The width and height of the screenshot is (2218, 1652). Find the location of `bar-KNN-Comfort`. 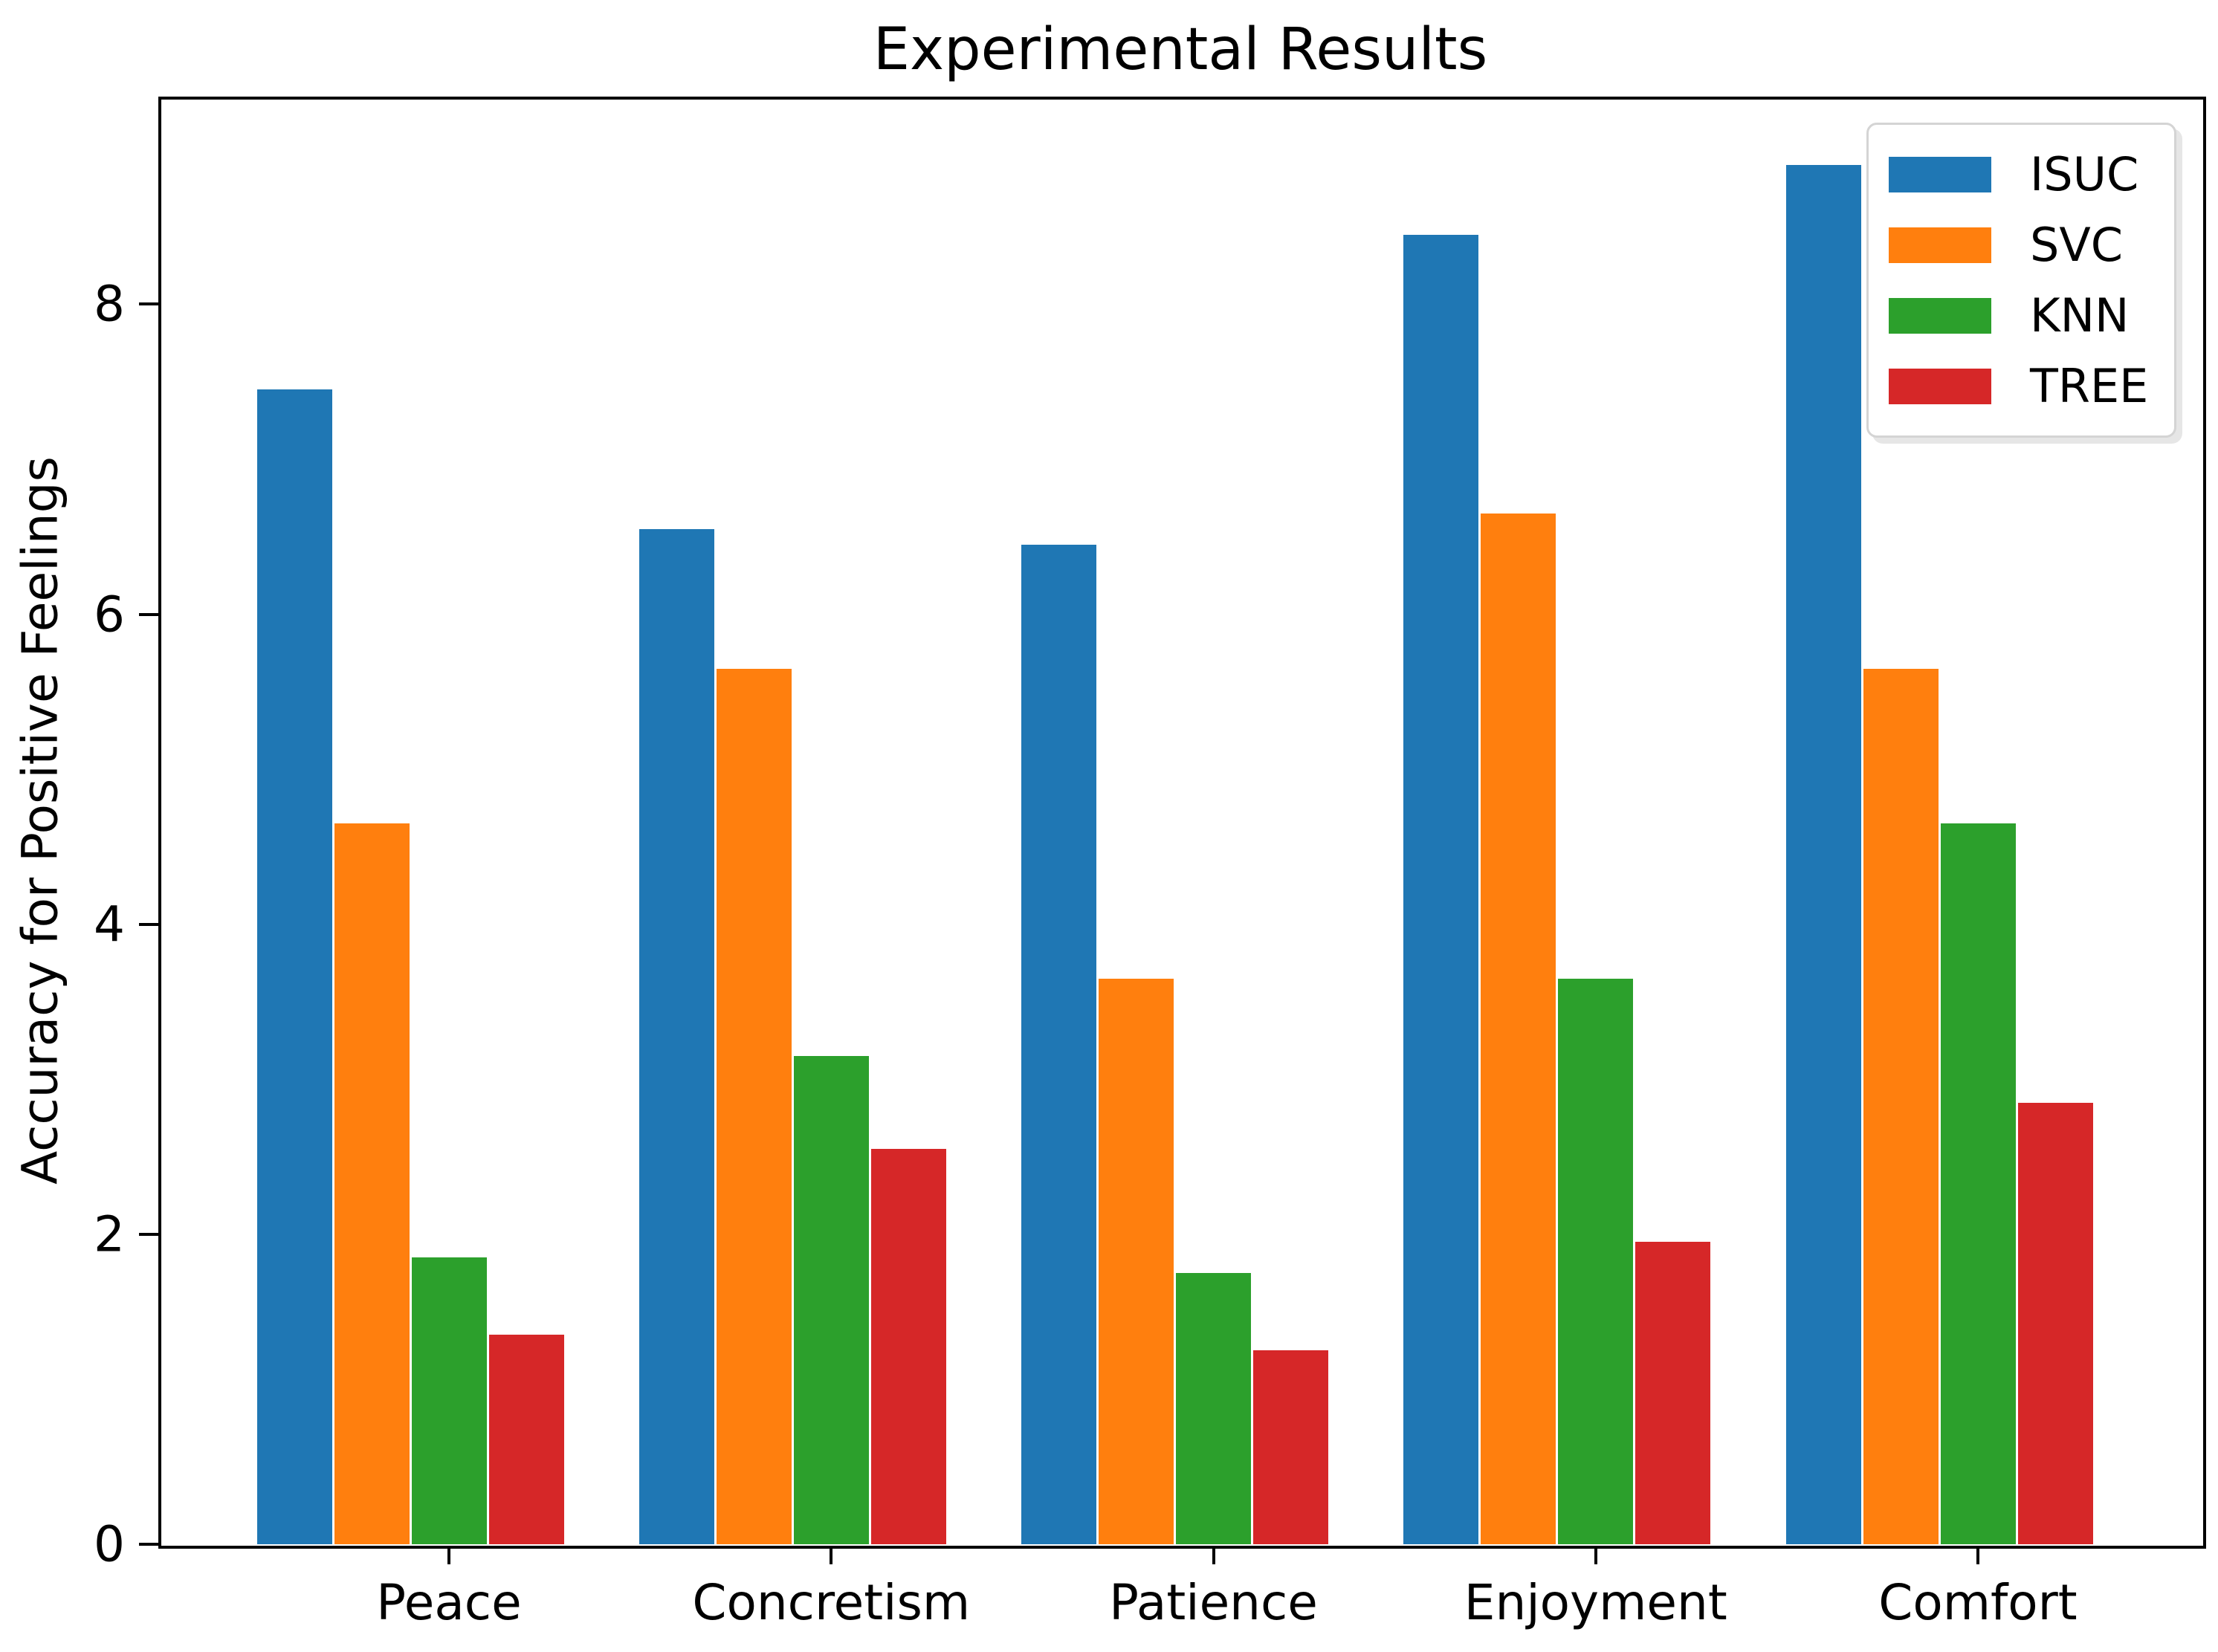

bar-KNN-Comfort is located at coordinates (1978, 1183).